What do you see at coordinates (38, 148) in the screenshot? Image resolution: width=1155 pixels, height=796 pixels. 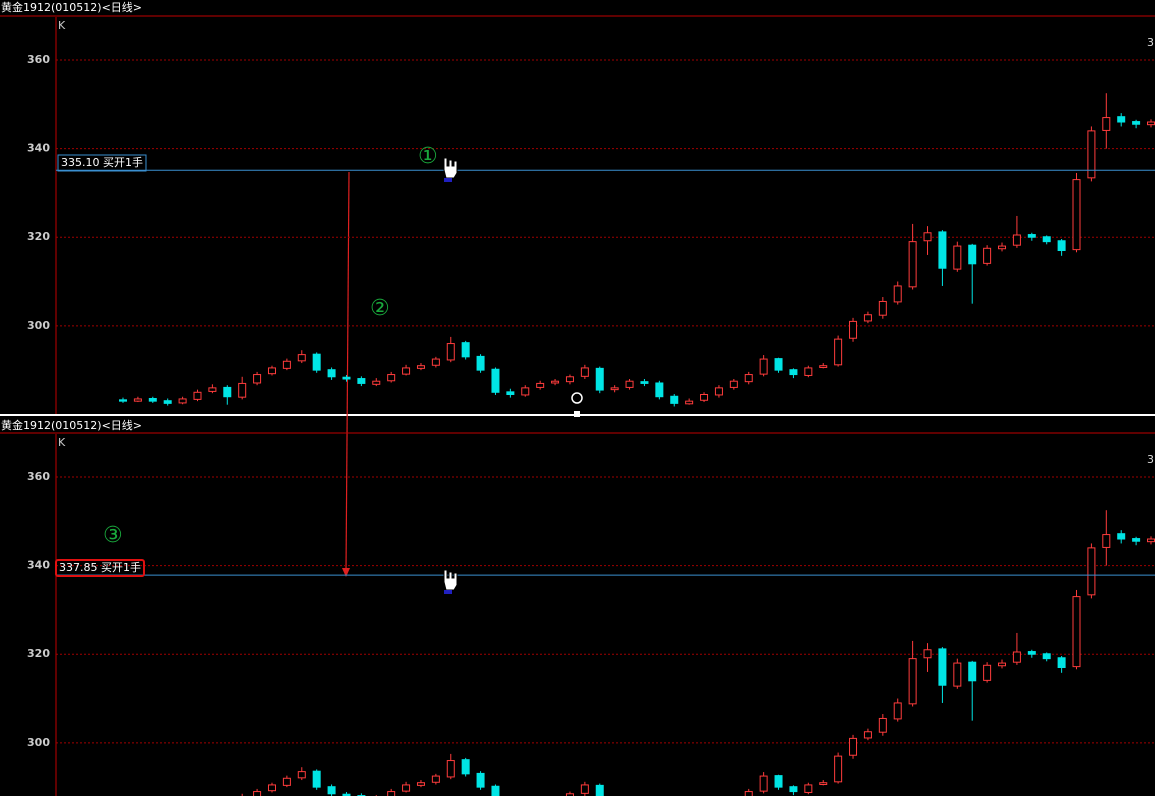 I see `y-tick-label: 340` at bounding box center [38, 148].